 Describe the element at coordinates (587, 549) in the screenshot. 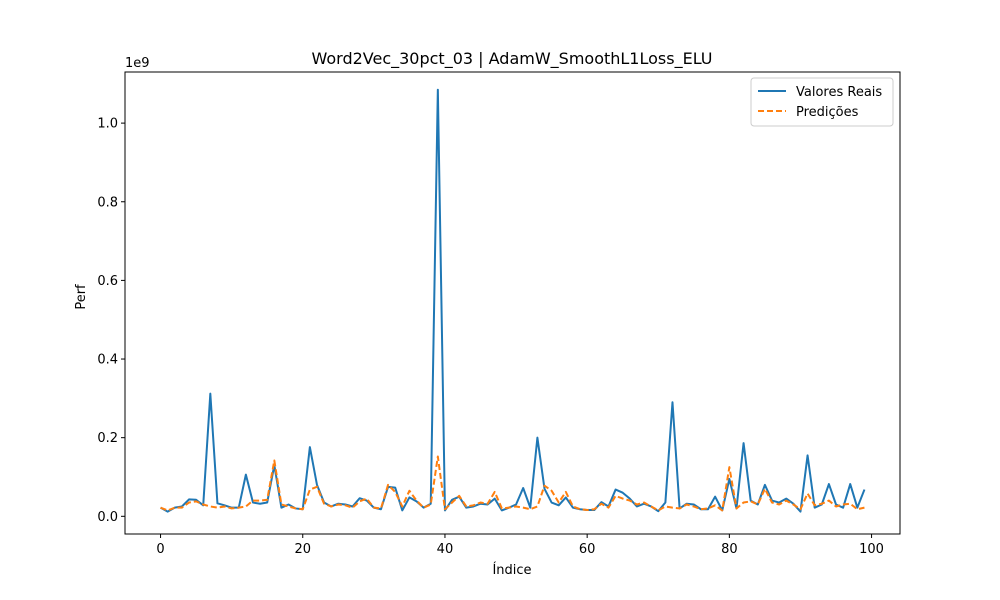

I see `x-tick-label: 60` at that location.